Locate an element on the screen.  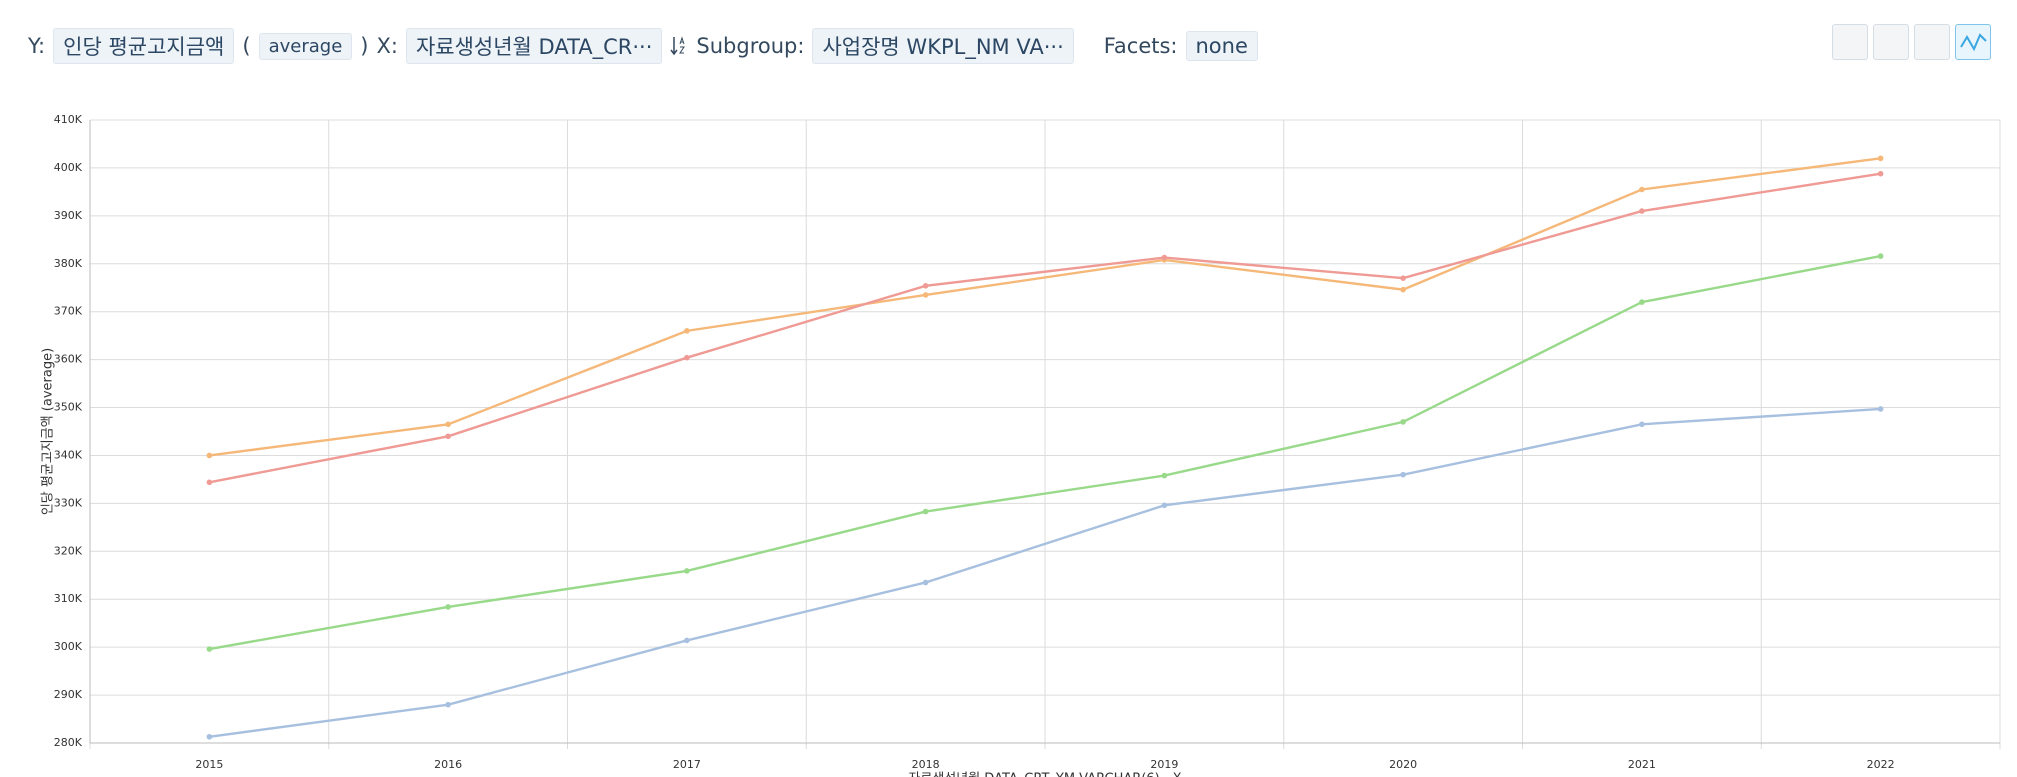
x-label: X: is located at coordinates (387, 46).